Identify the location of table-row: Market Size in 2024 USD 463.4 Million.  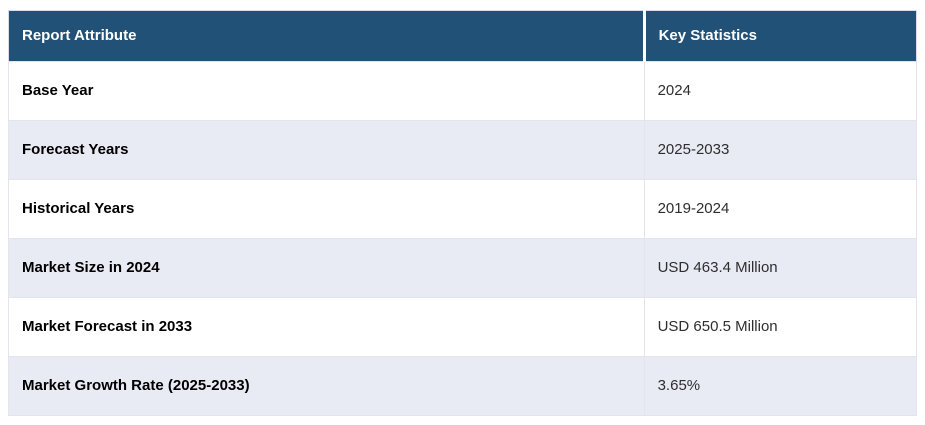
(463, 268).